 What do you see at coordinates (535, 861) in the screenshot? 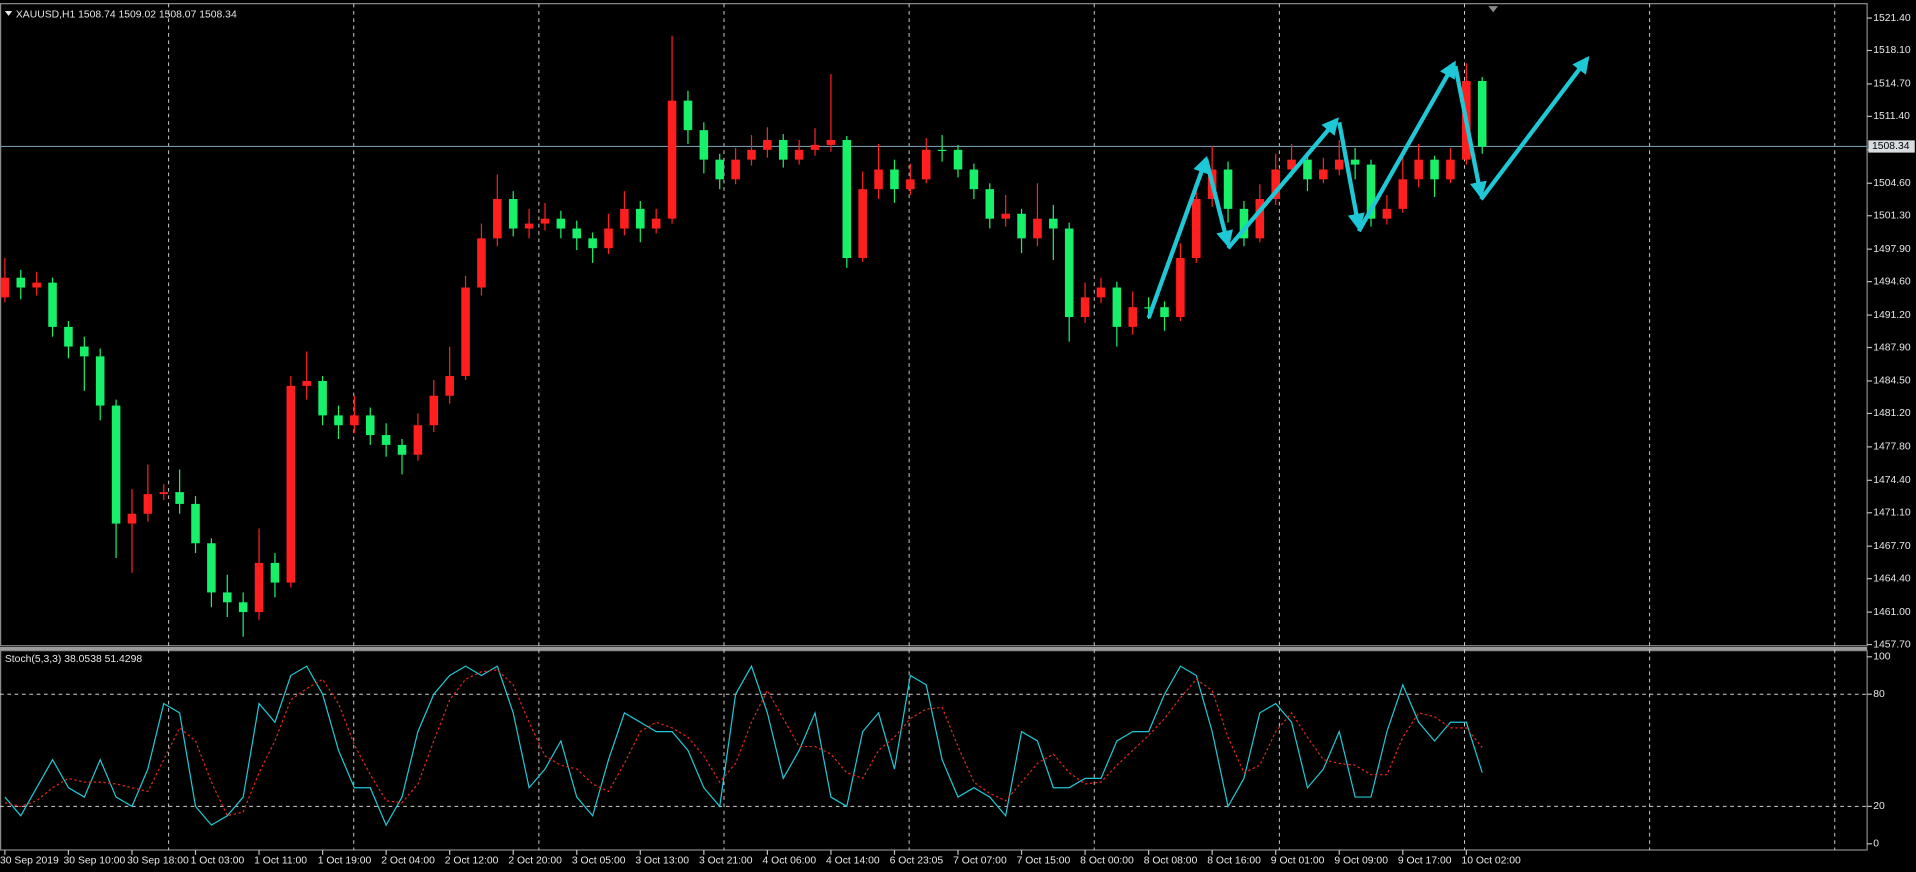
I see `x-tick-label: 2 Oct 20:00` at bounding box center [535, 861].